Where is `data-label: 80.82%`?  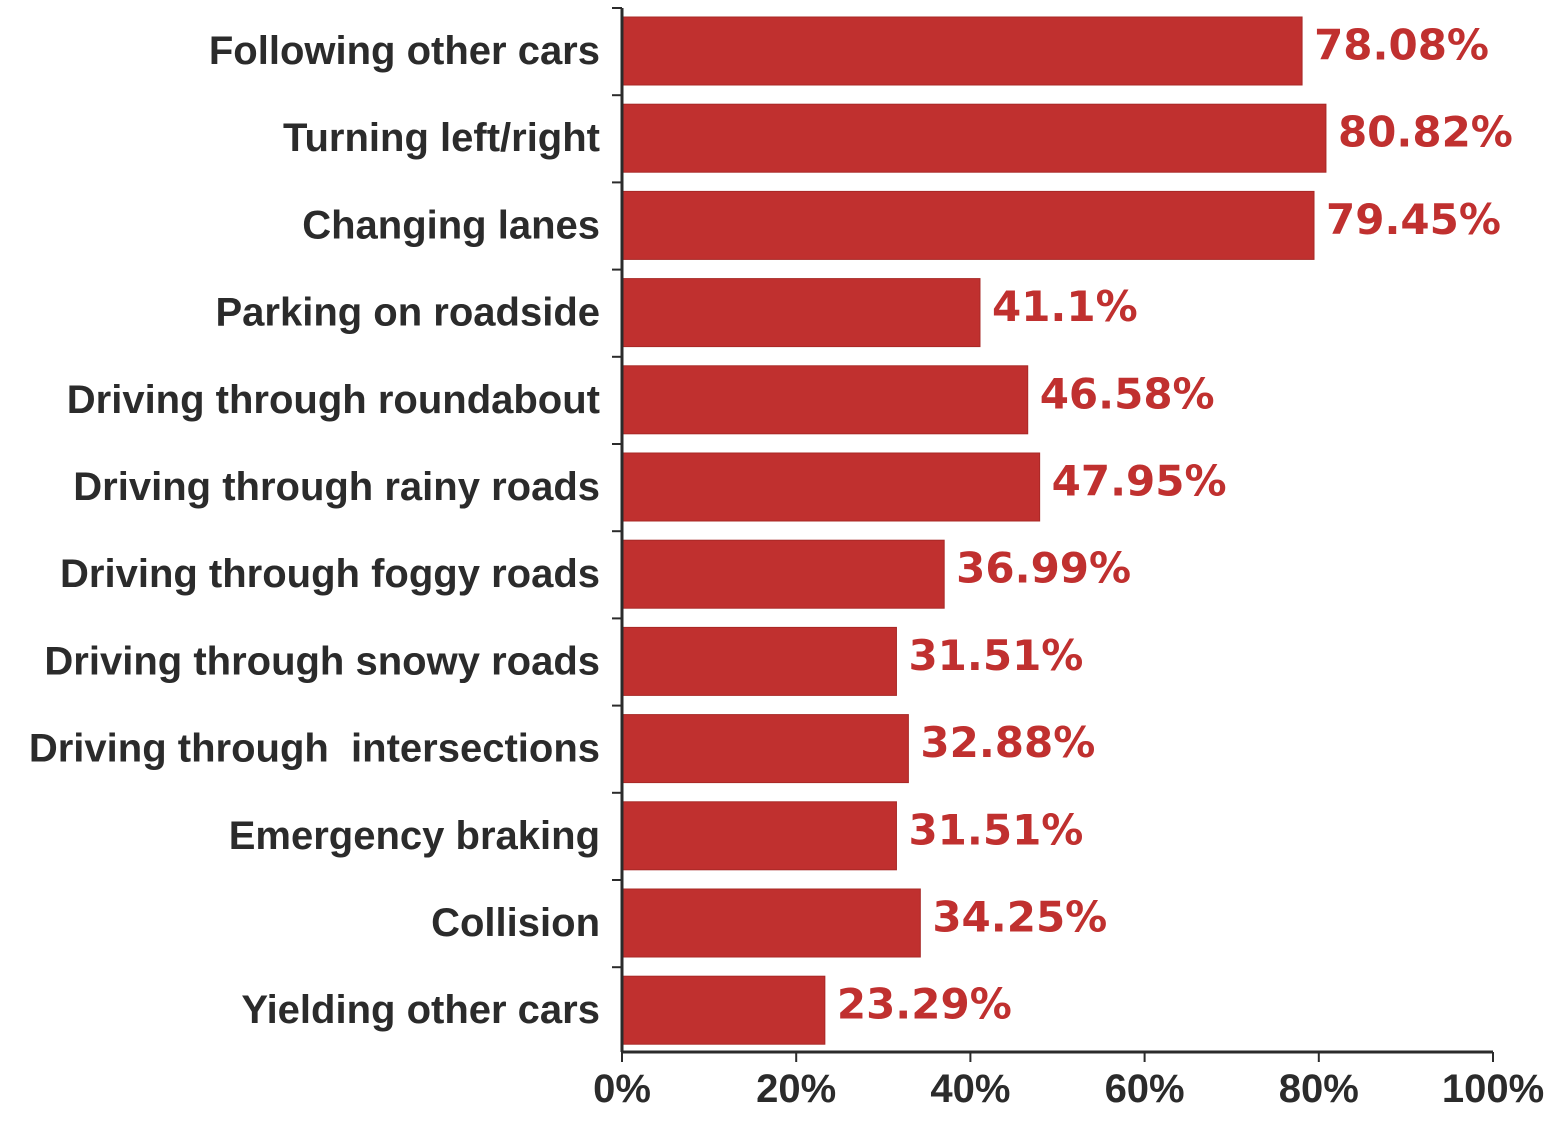
data-label: 80.82% is located at coordinates (1425, 132).